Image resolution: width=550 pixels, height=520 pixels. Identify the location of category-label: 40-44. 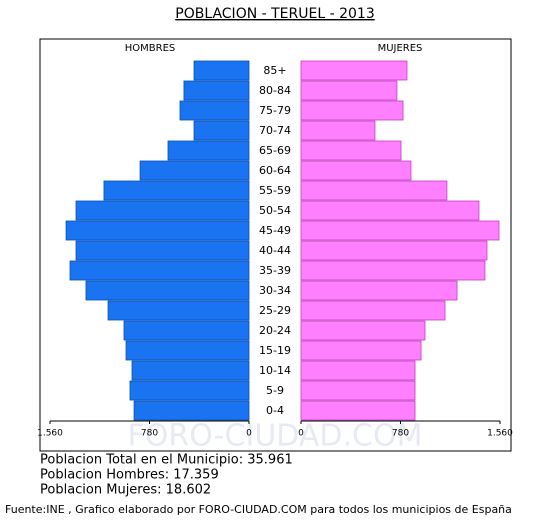
(275, 250).